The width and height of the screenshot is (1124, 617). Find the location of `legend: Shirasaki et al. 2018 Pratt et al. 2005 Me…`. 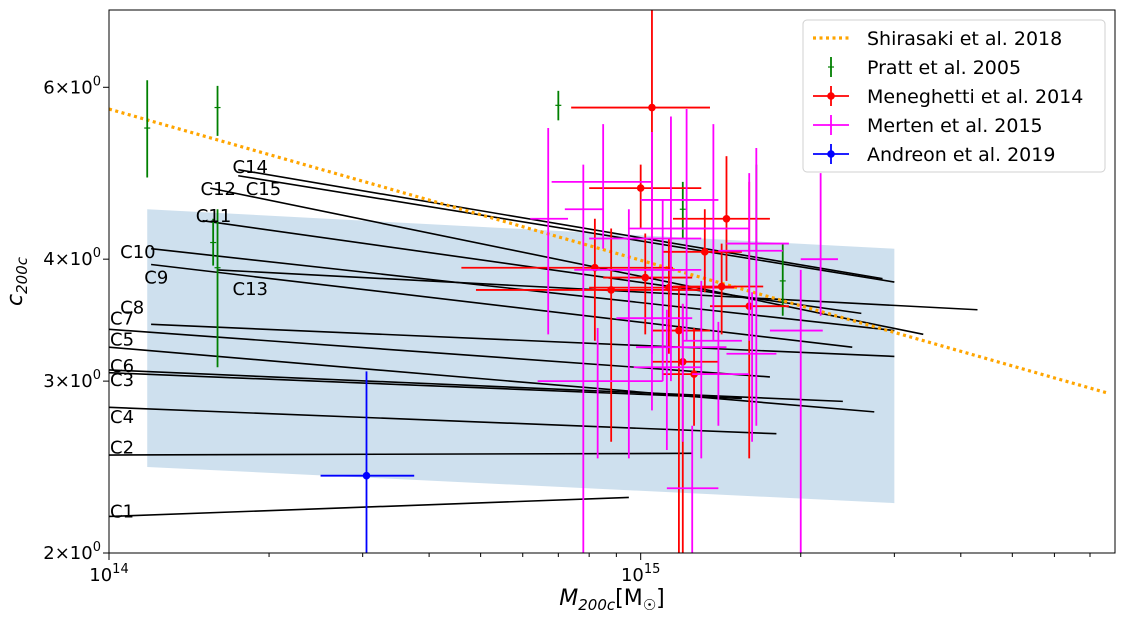

legend: Shirasaki et al. 2018 Pratt et al. 2005 Me… is located at coordinates (954, 96).